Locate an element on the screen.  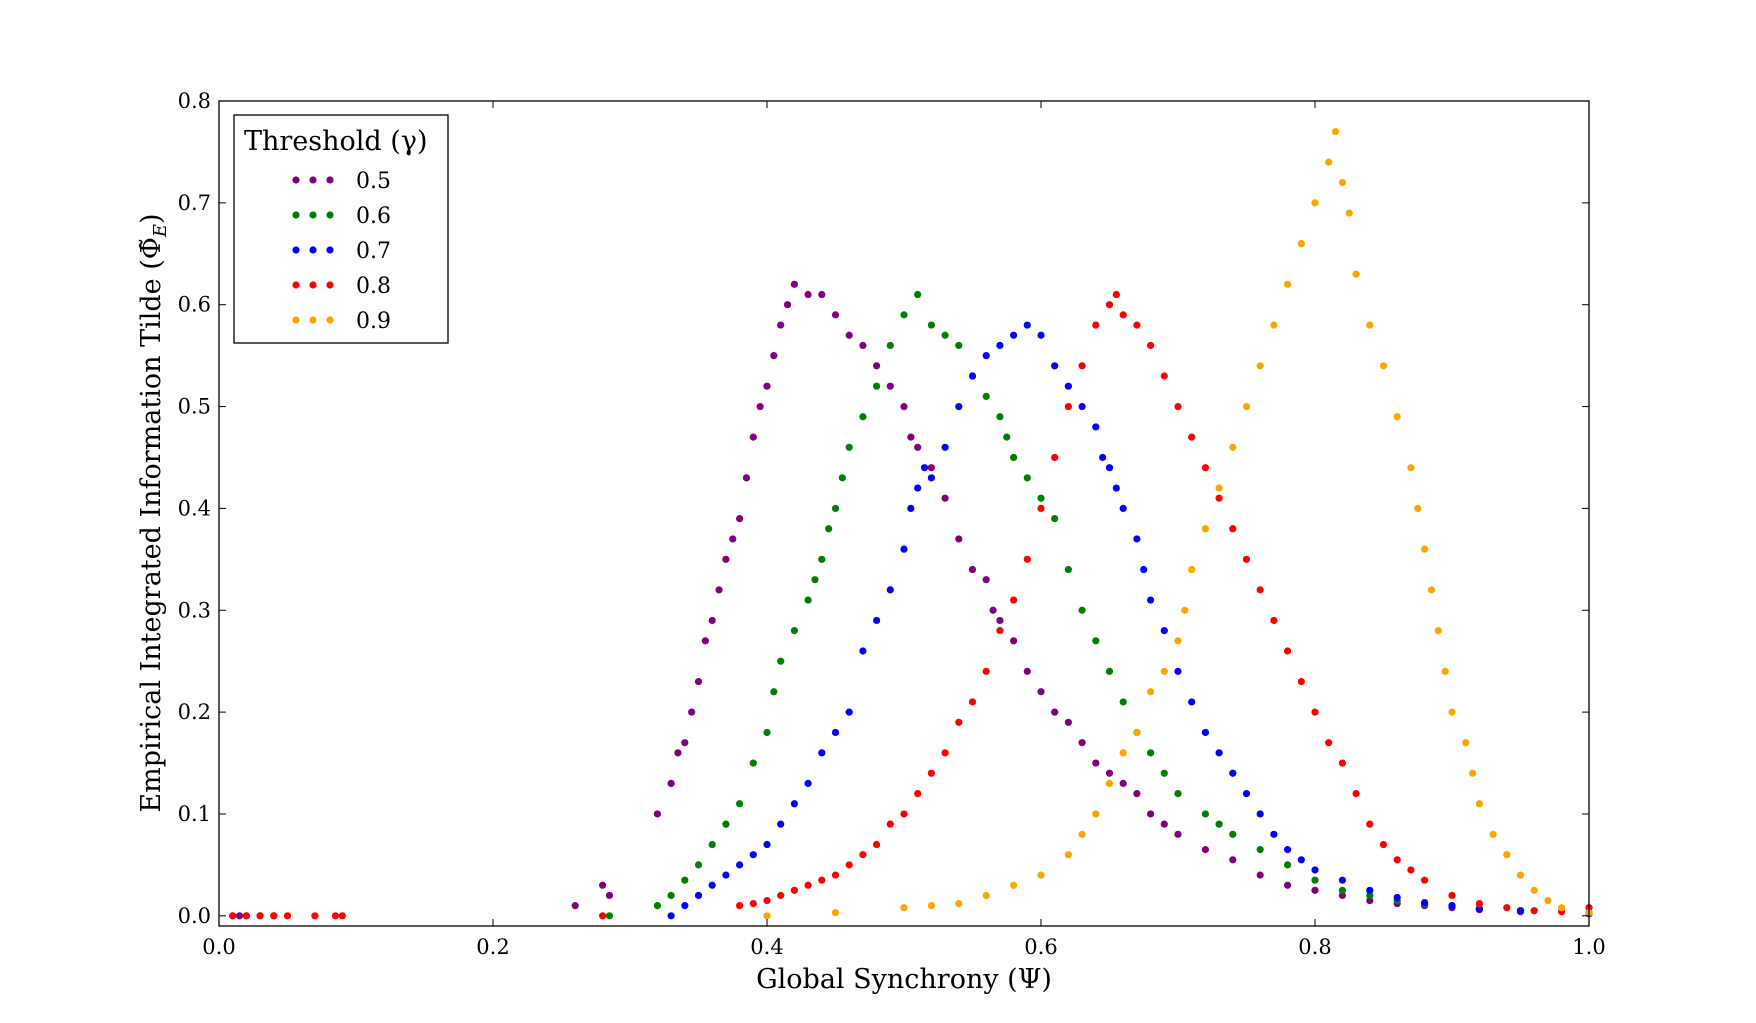
legend-entry-0.7: 0.7 is located at coordinates (341, 251).